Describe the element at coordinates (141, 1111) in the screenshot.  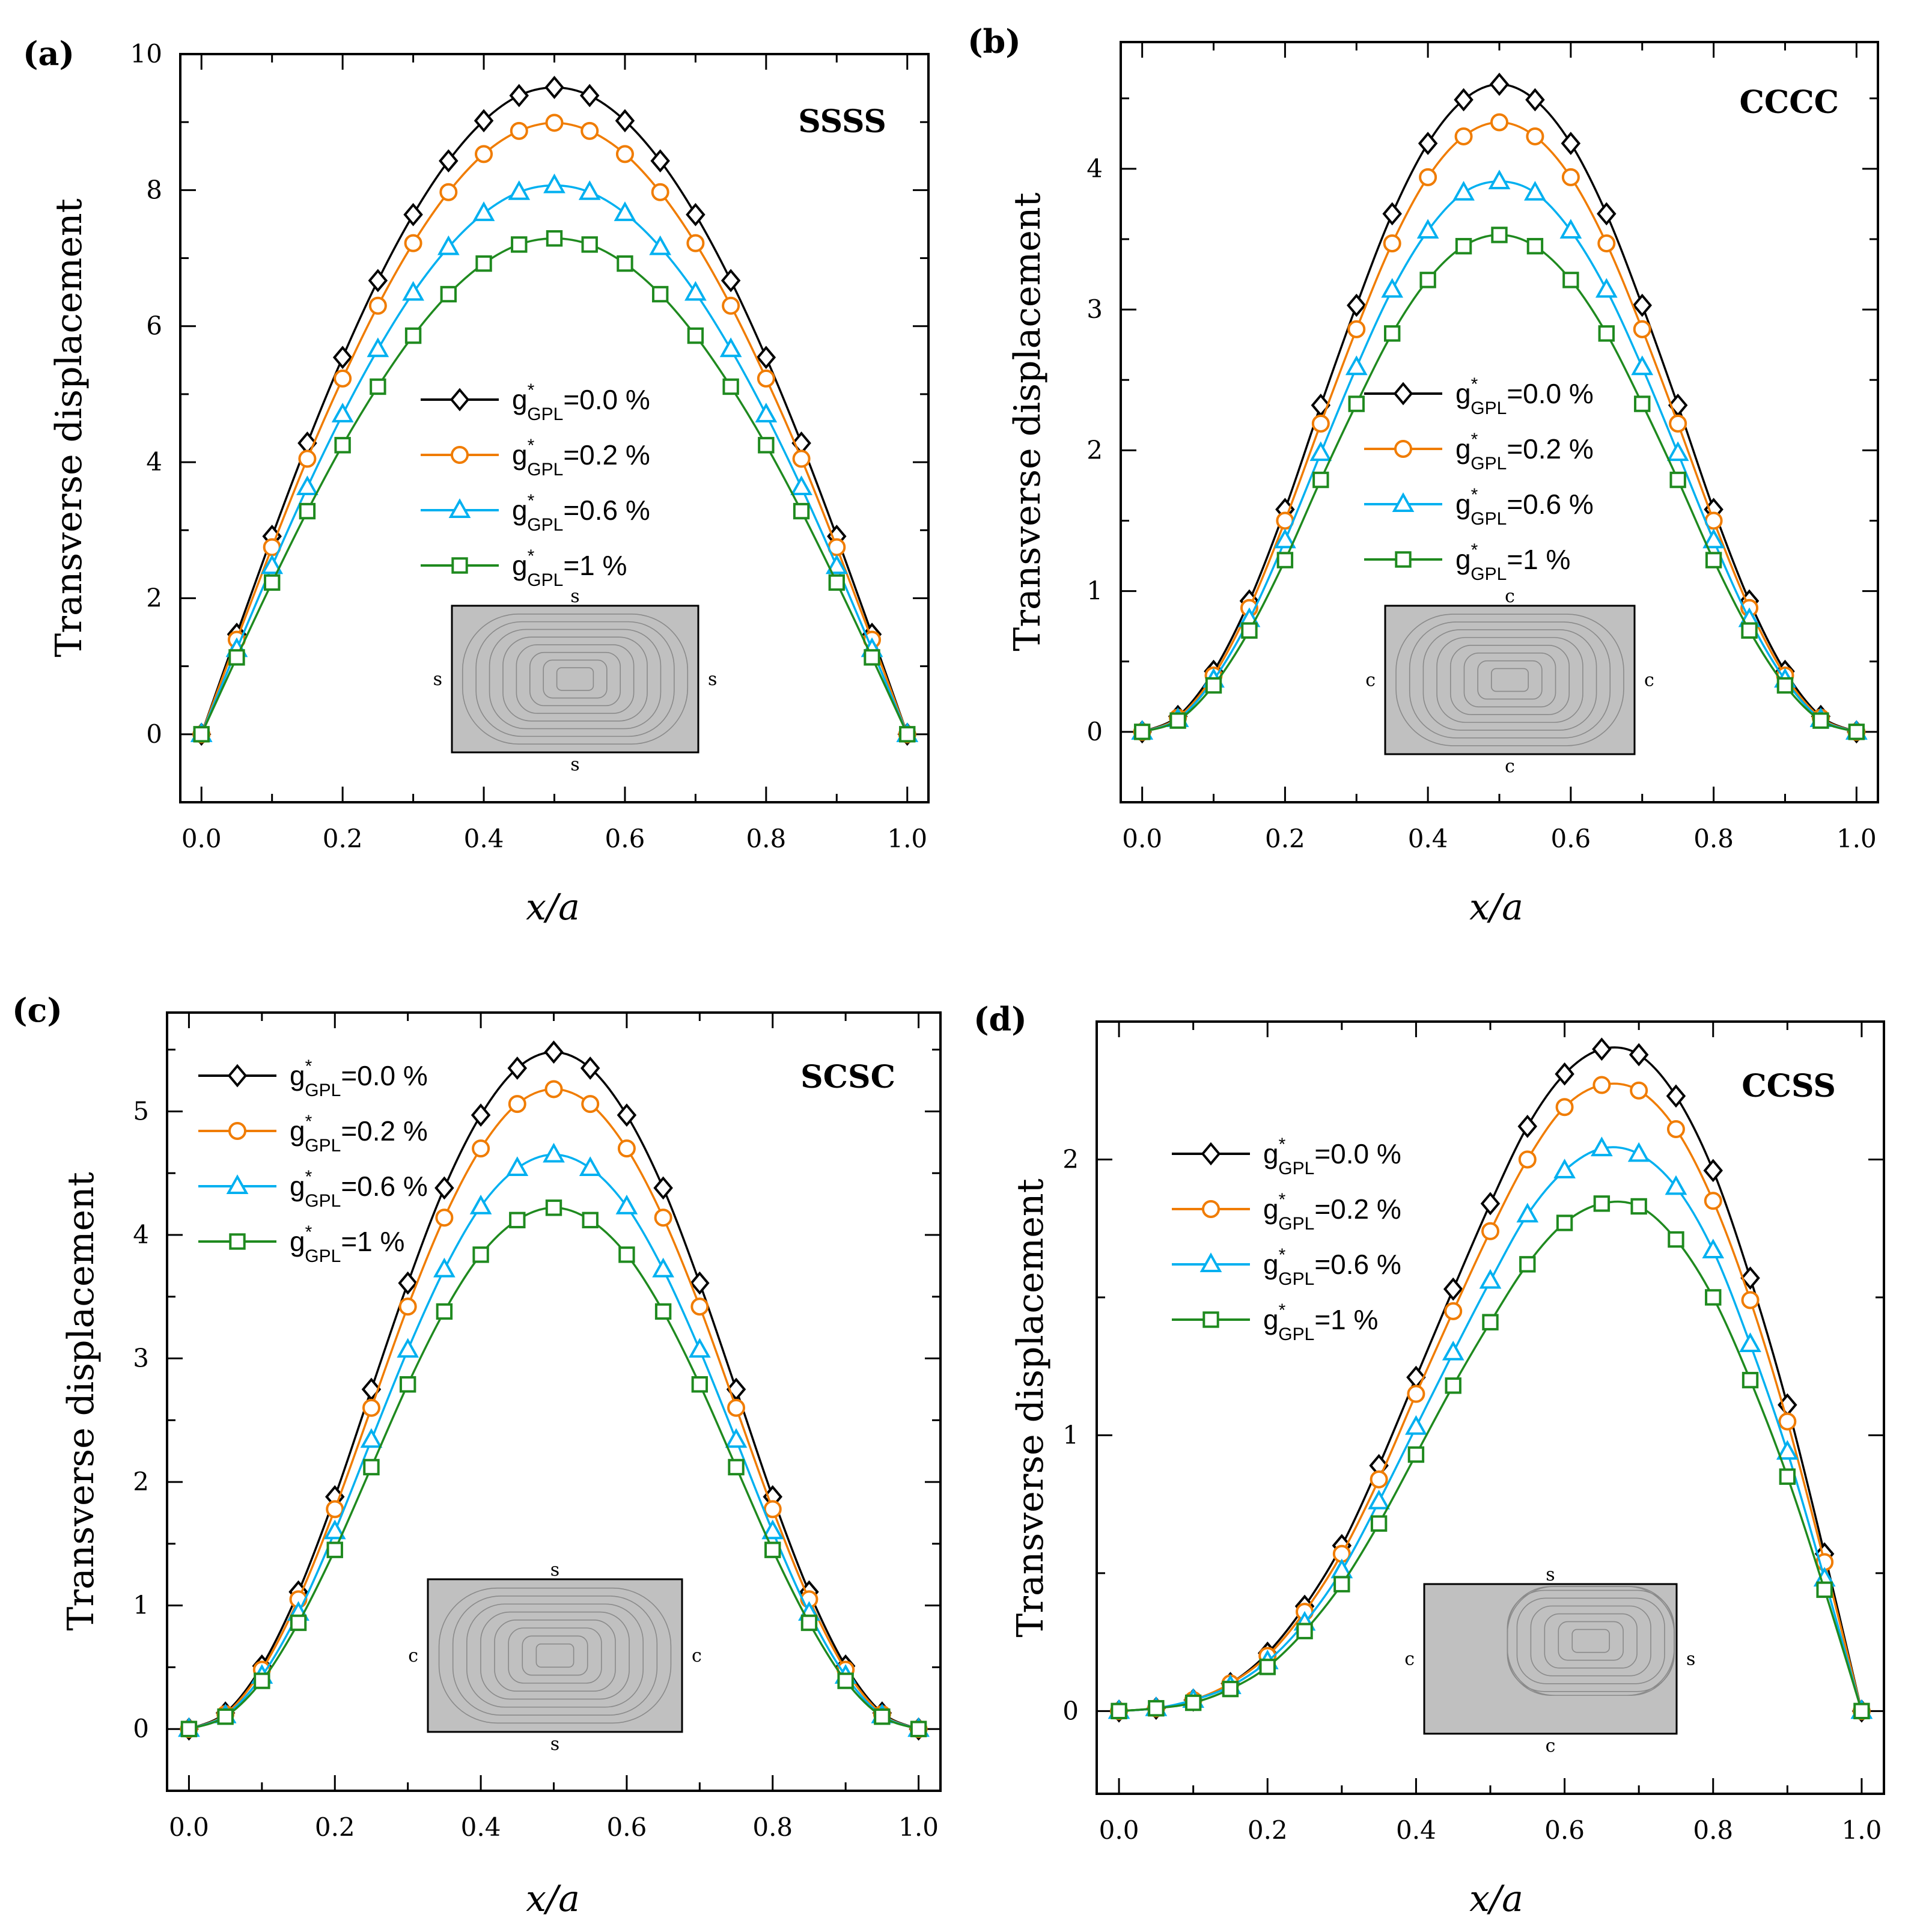
I see `y-tick-label: 5` at that location.